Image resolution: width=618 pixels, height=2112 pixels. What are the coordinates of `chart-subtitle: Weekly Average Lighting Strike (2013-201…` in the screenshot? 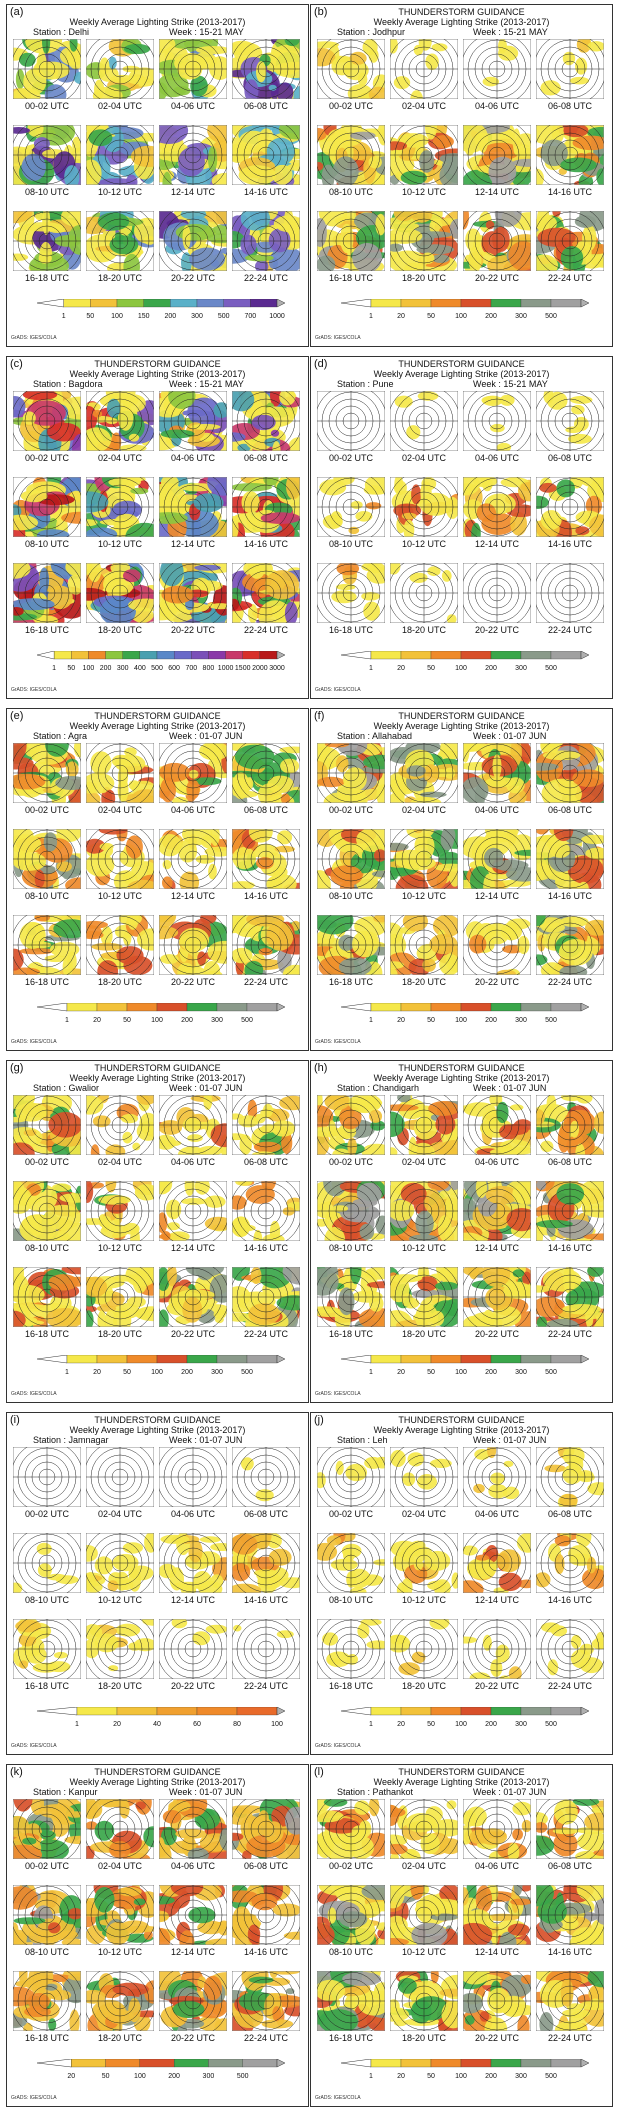 It's located at (157, 1430).